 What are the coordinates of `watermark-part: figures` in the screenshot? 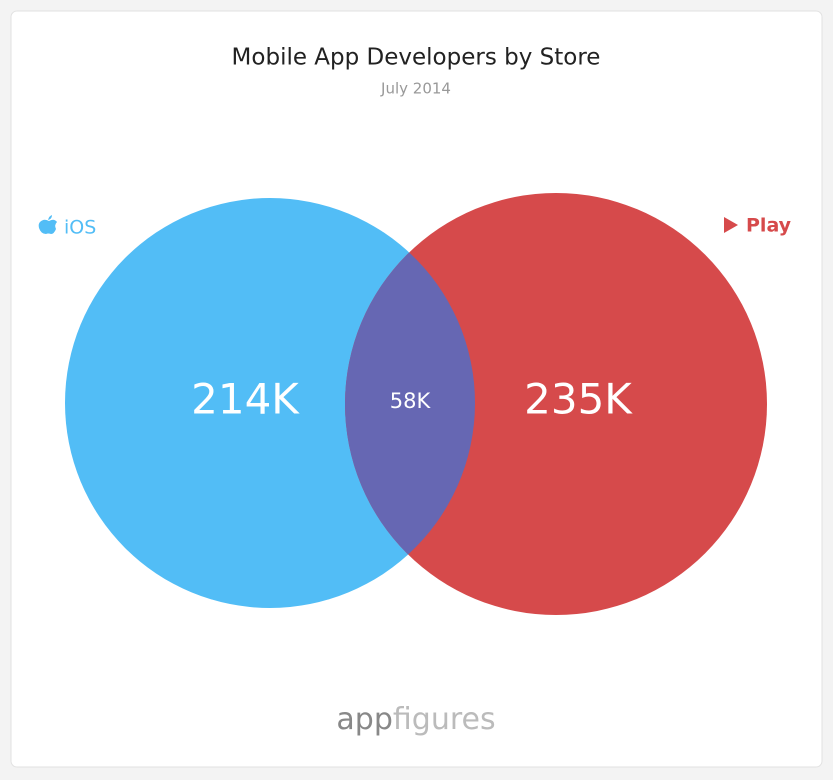 It's located at (444, 719).